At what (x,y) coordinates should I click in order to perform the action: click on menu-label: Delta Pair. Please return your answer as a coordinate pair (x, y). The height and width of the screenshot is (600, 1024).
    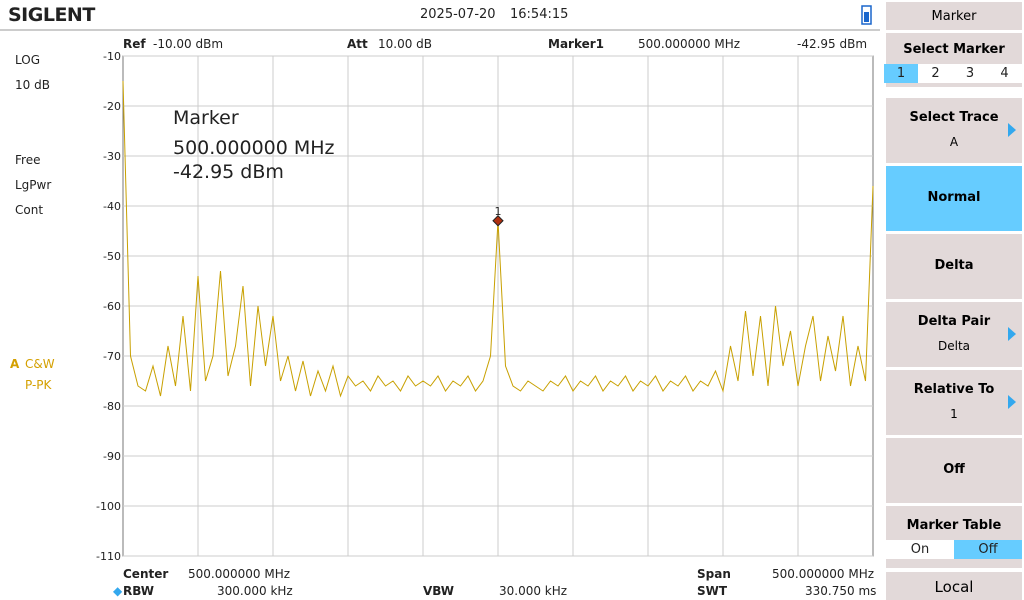
    Looking at the image, I should click on (954, 321).